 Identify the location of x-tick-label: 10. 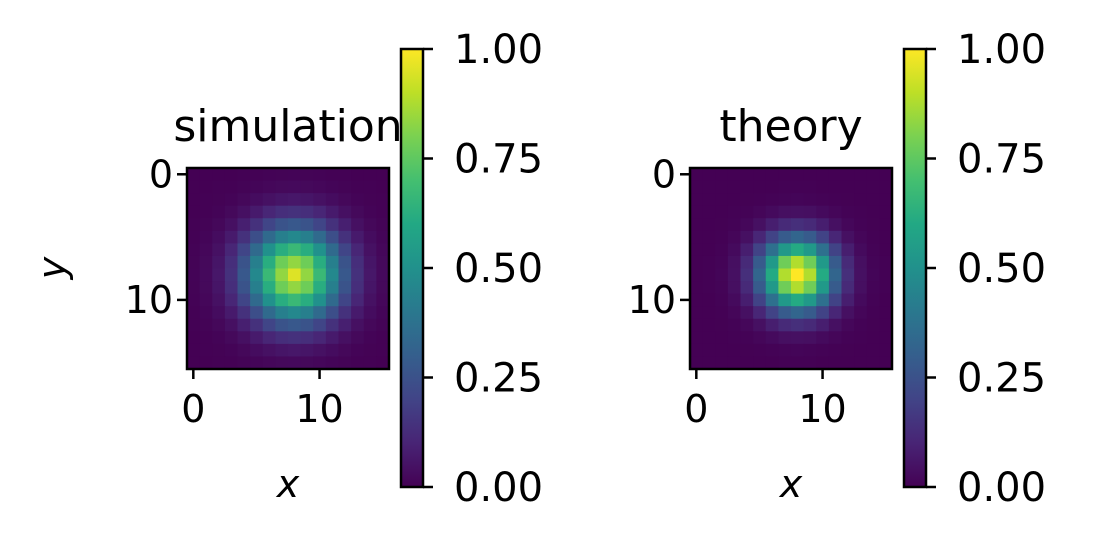
(319, 409).